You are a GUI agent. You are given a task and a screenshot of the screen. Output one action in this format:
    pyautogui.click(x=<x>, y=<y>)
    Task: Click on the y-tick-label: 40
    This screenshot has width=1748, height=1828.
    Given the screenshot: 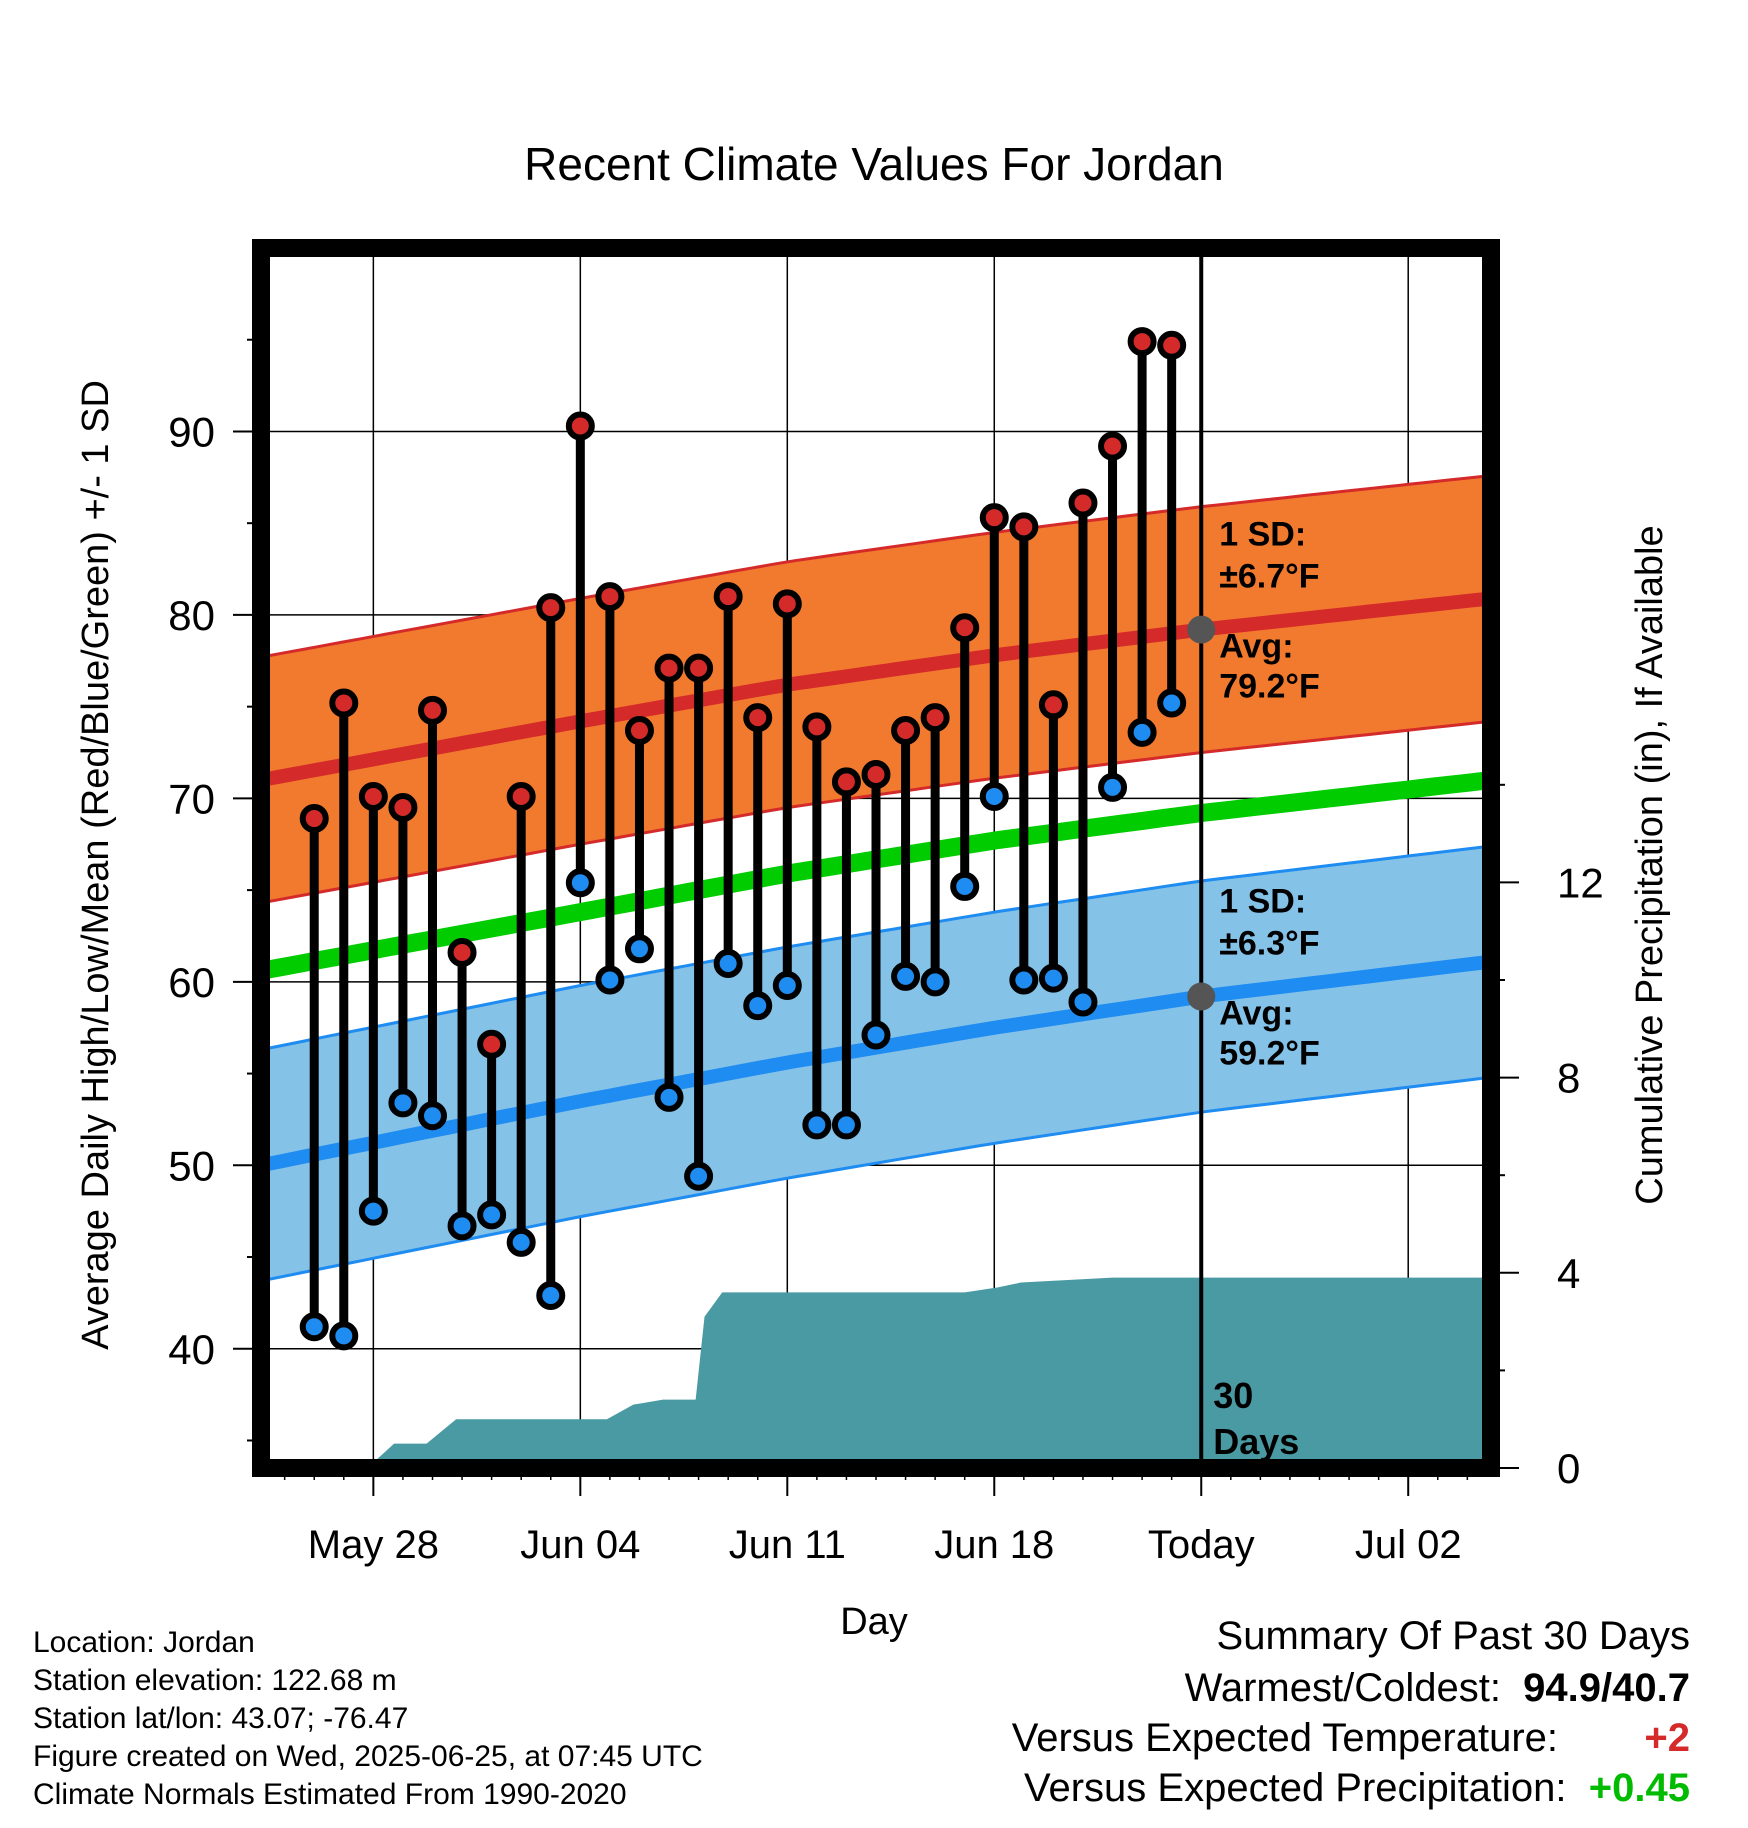 What is the action you would take?
    pyautogui.click(x=191, y=1349)
    